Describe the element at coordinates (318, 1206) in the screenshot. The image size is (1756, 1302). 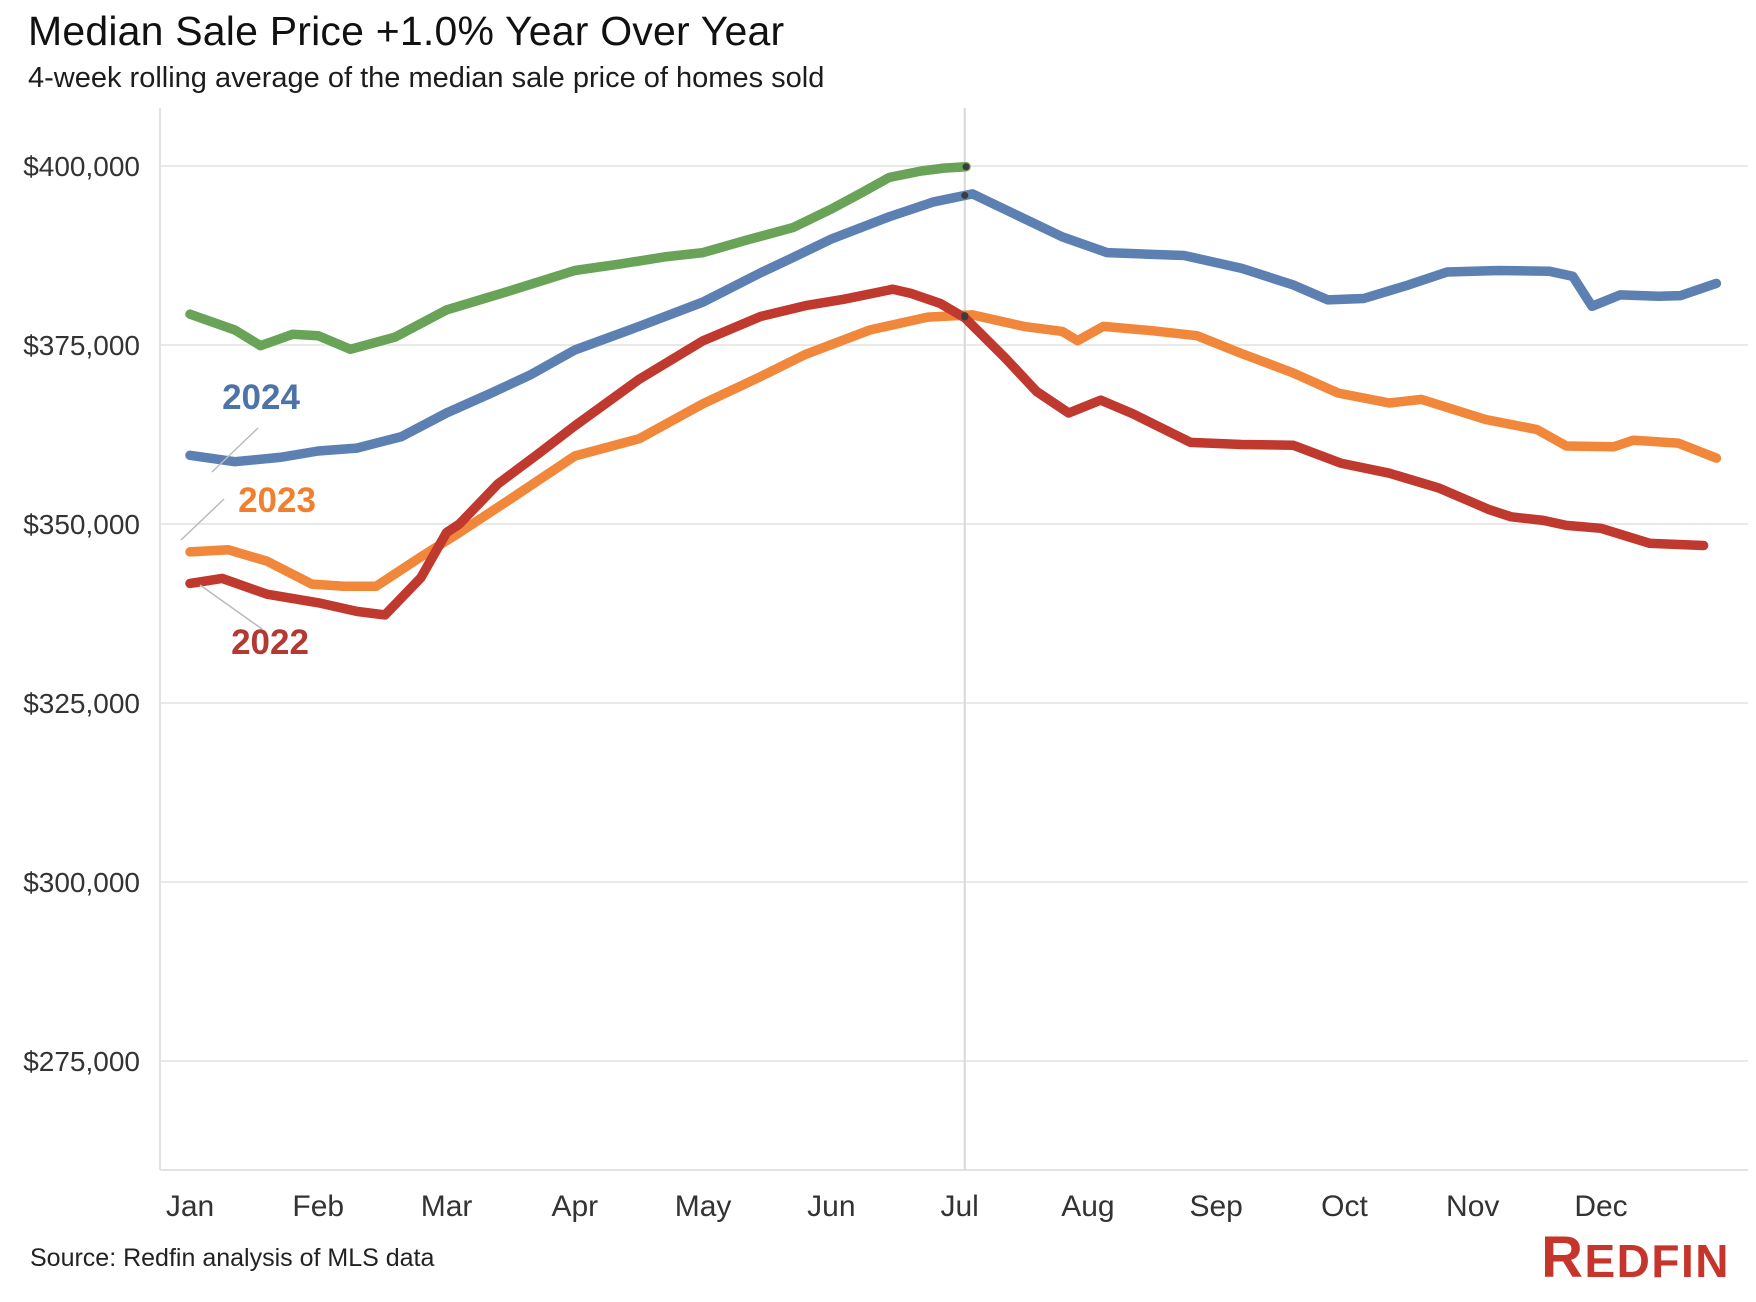
I see `x-axis-month-label: Feb` at that location.